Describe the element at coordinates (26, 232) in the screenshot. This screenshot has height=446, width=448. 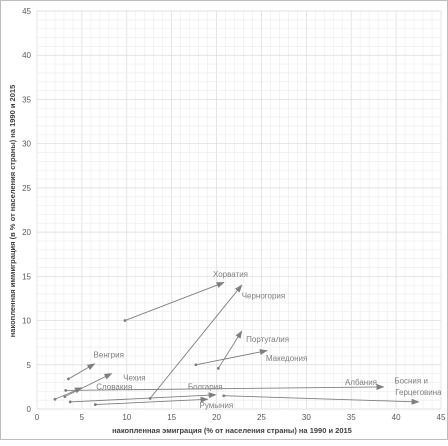
I see `y-tick-label: 20` at that location.